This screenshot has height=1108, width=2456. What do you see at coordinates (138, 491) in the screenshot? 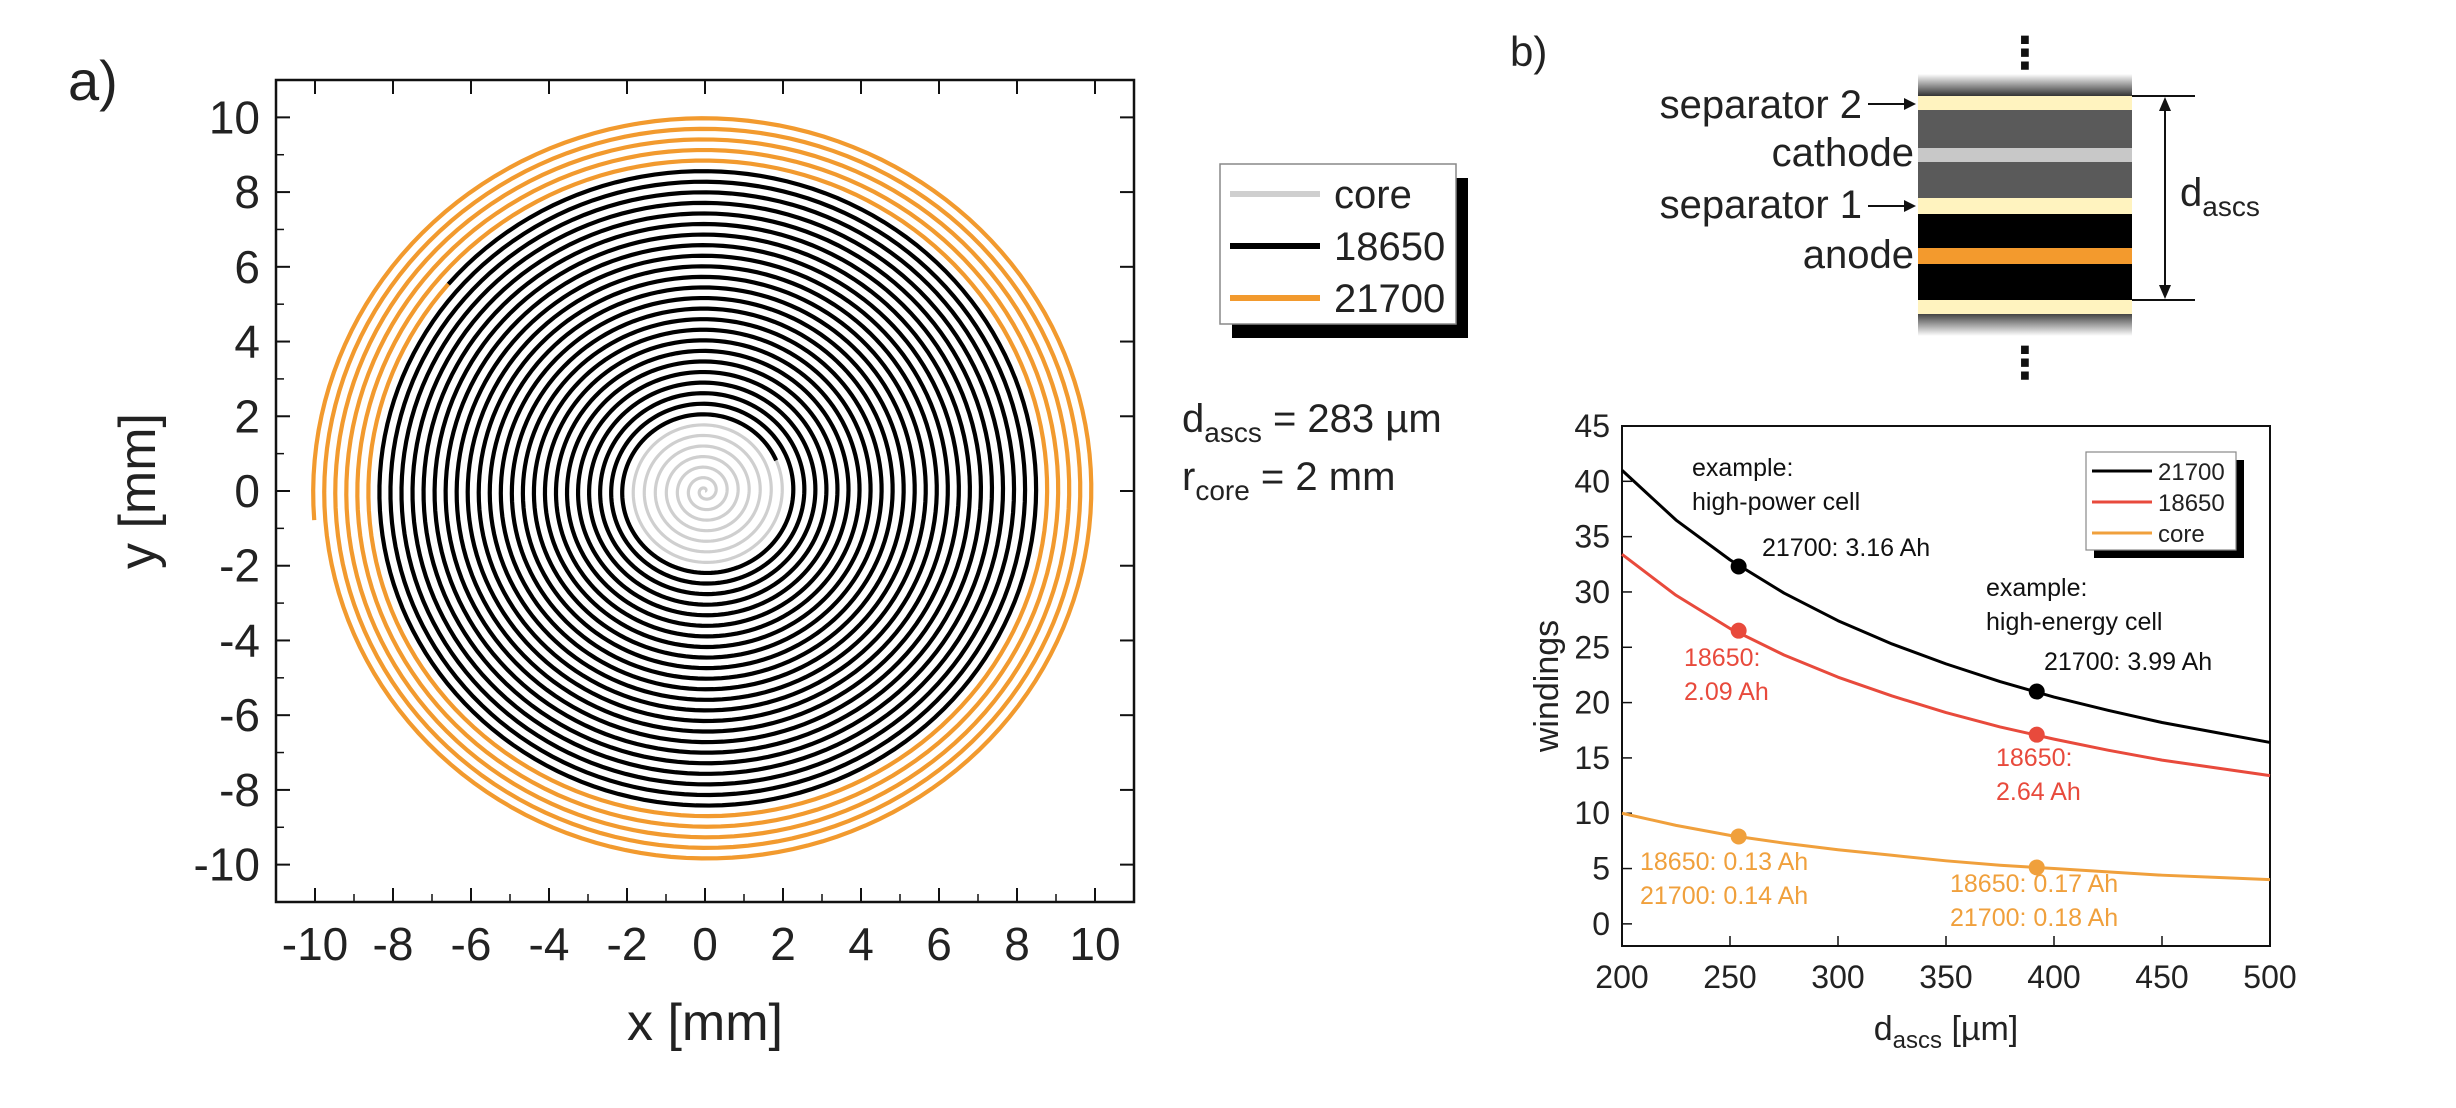
I see `panel-a-y-axis-label: y [mm]` at bounding box center [138, 491].